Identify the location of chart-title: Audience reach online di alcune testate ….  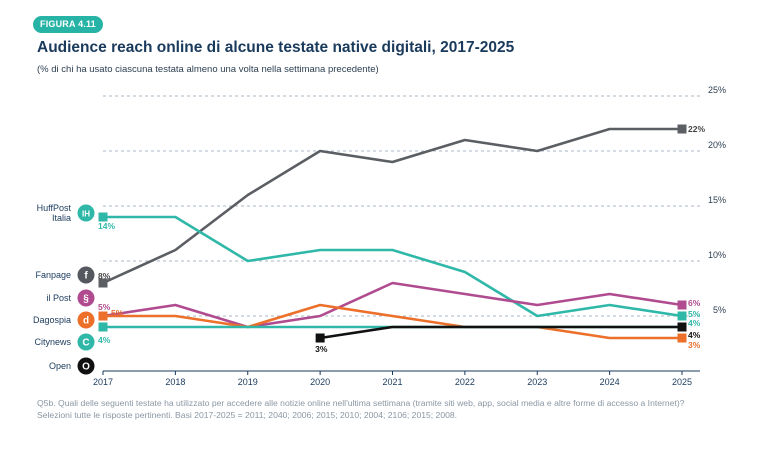
(276, 47).